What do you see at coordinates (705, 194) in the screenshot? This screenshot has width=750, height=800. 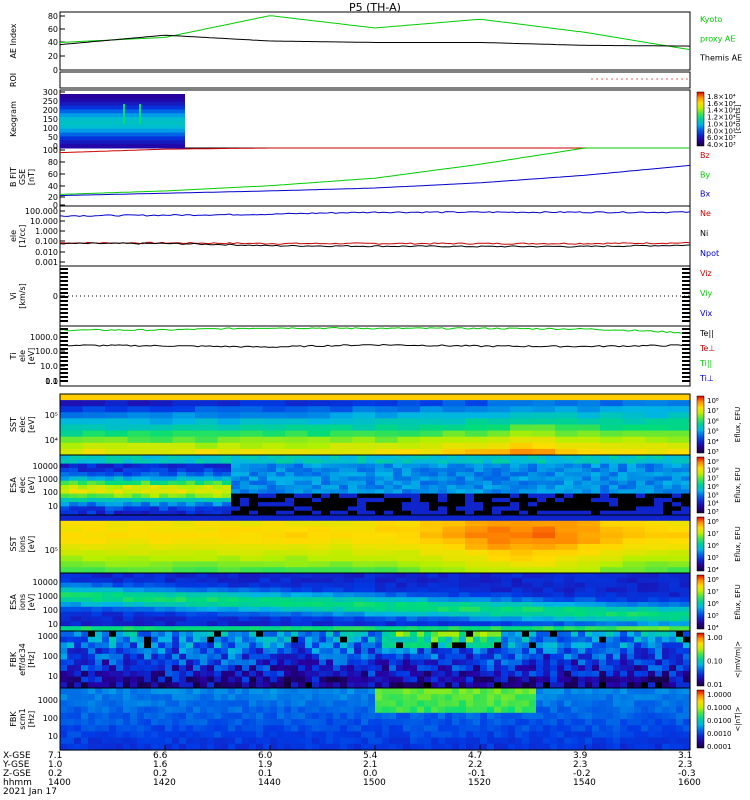 I see `legend-entry: Bx` at bounding box center [705, 194].